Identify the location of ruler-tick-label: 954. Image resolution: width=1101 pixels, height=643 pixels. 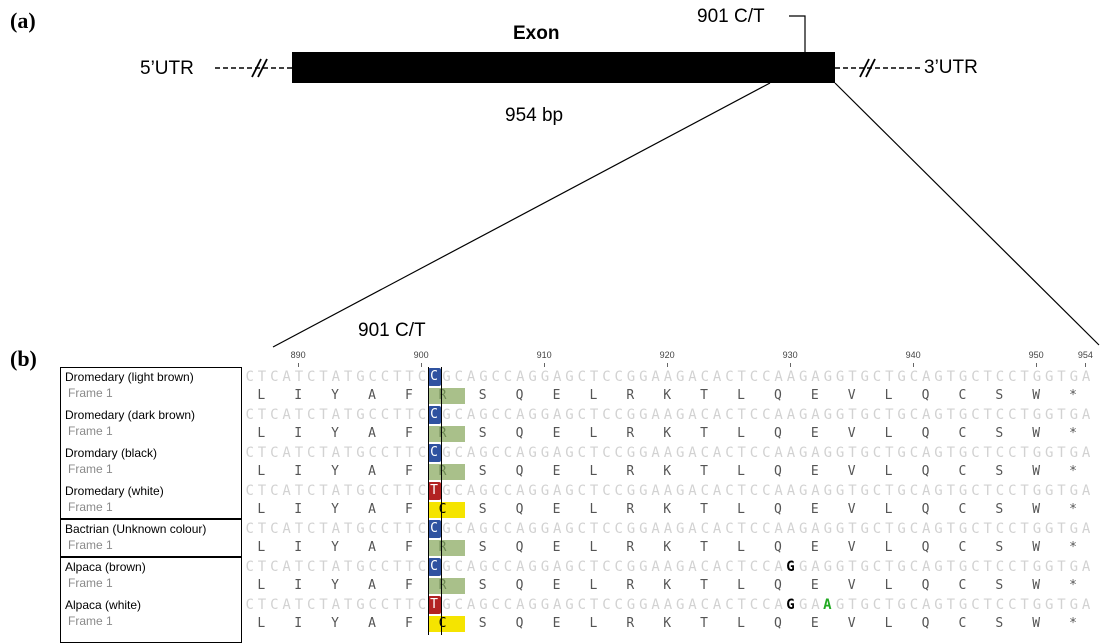
(1085, 355).